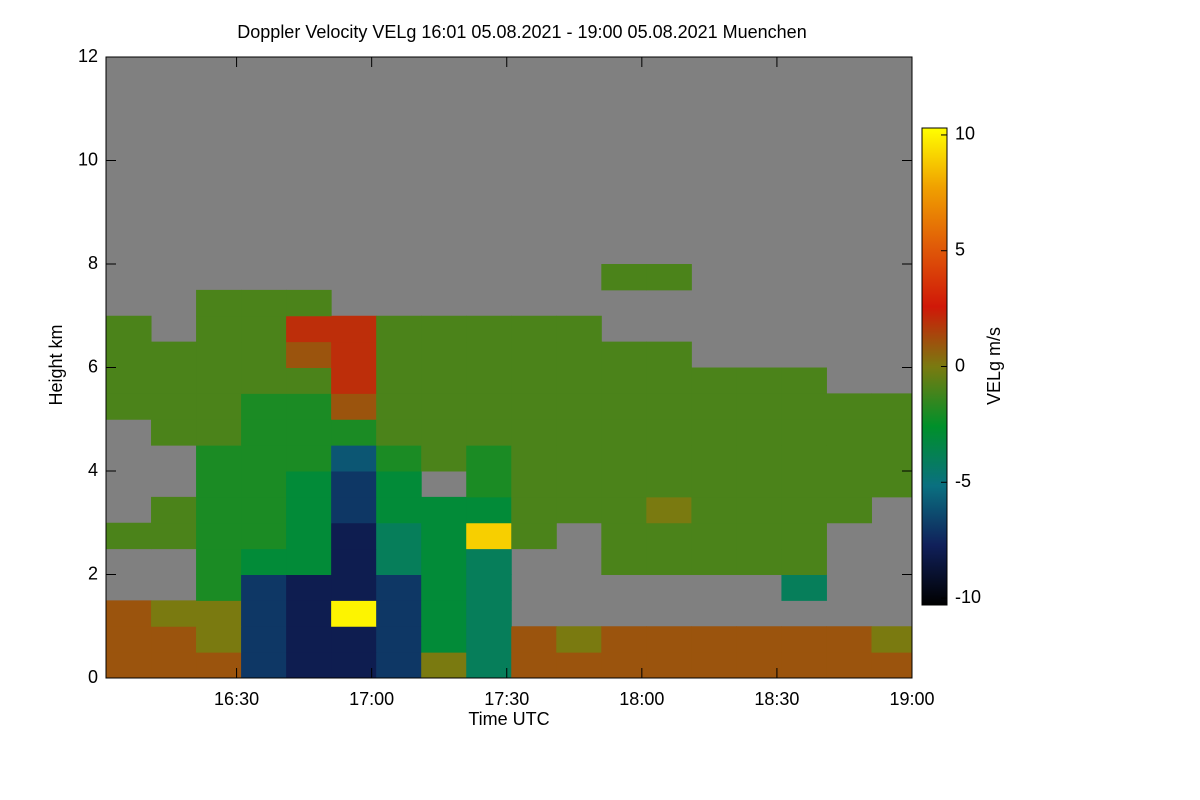  Describe the element at coordinates (508, 719) in the screenshot. I see `x-axis-label: Time UTC` at that location.